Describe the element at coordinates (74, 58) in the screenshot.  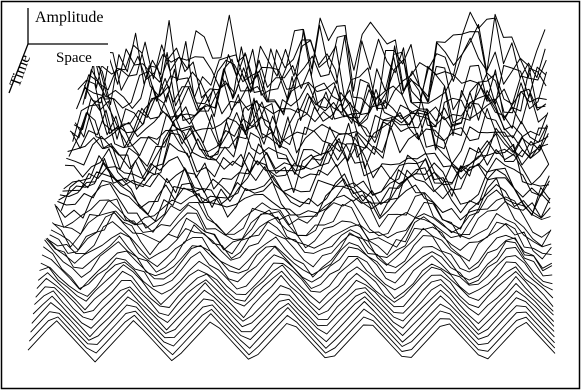
I see `space-label: Space` at that location.